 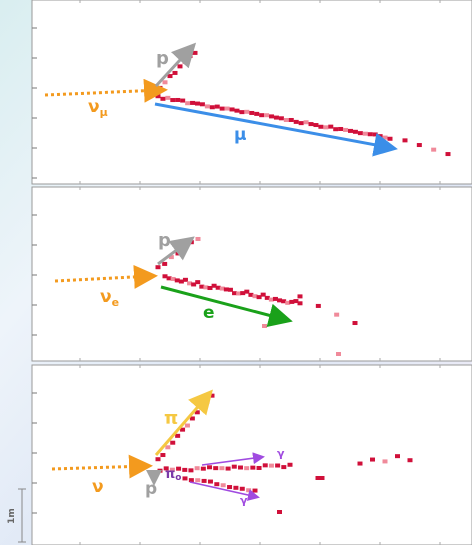 What do you see at coordinates (233, 459) in the screenshot?
I see `photon-arrow` at bounding box center [233, 459].